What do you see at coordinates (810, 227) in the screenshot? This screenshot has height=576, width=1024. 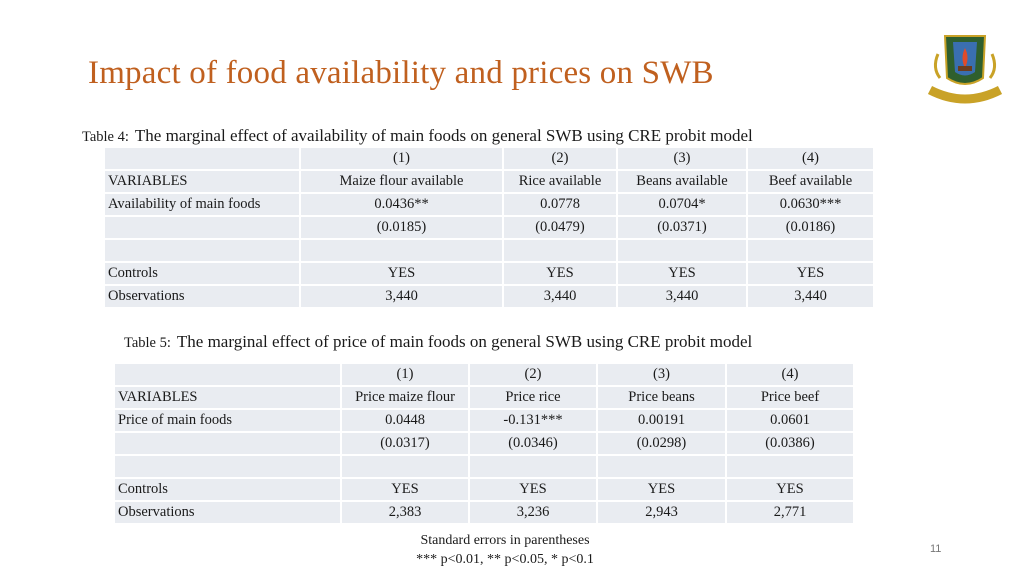 I see `table-cell: (0.0186)` at bounding box center [810, 227].